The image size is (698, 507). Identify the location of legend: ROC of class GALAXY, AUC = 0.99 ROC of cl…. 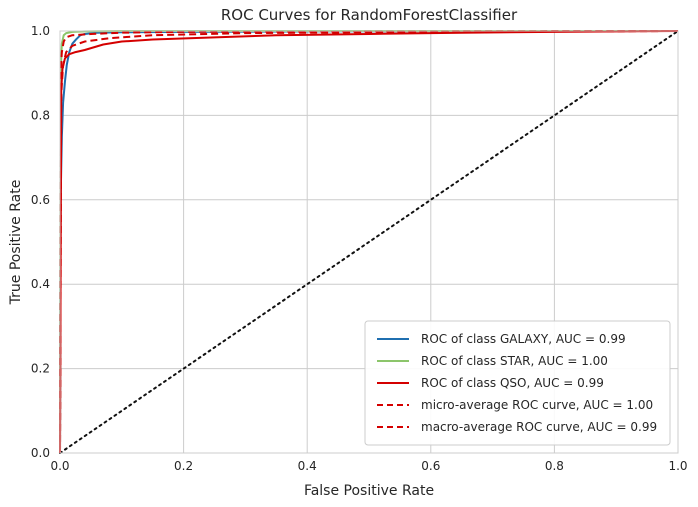
(517, 383).